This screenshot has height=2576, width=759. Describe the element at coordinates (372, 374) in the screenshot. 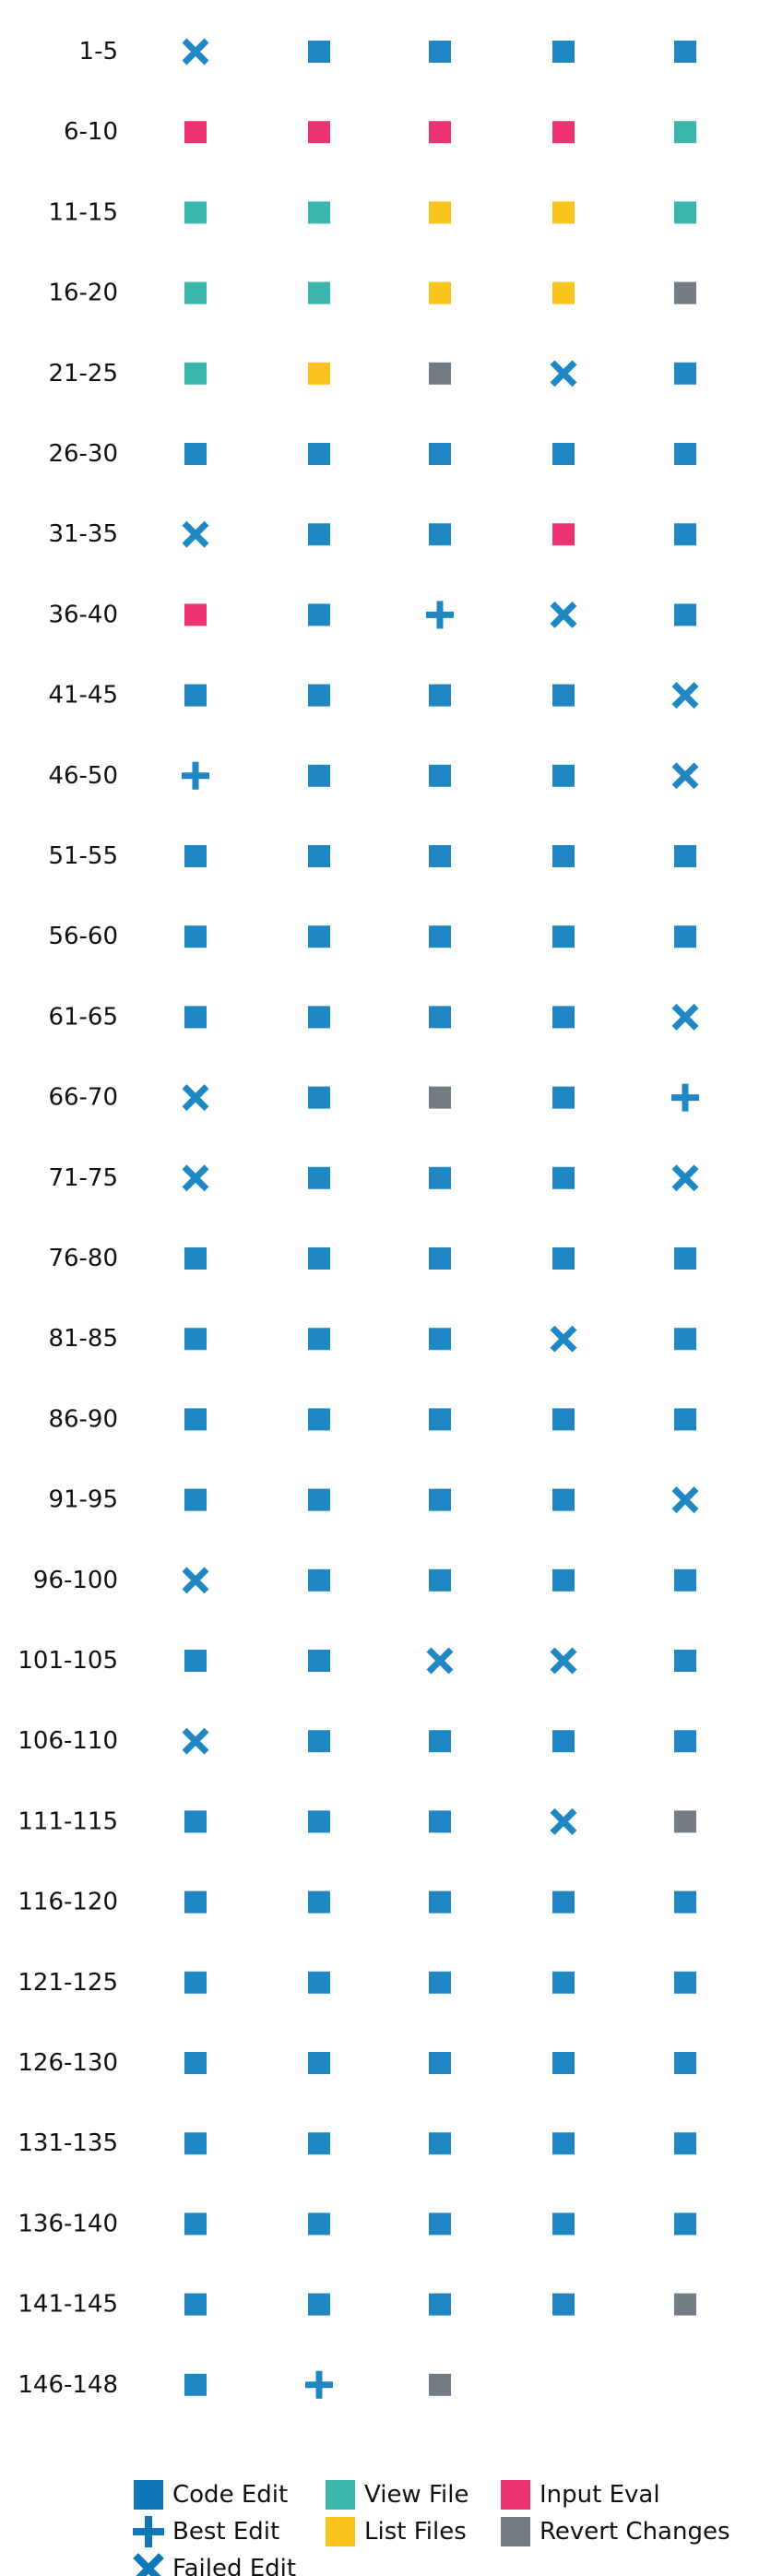

I see `grid-row: 21-25` at that location.